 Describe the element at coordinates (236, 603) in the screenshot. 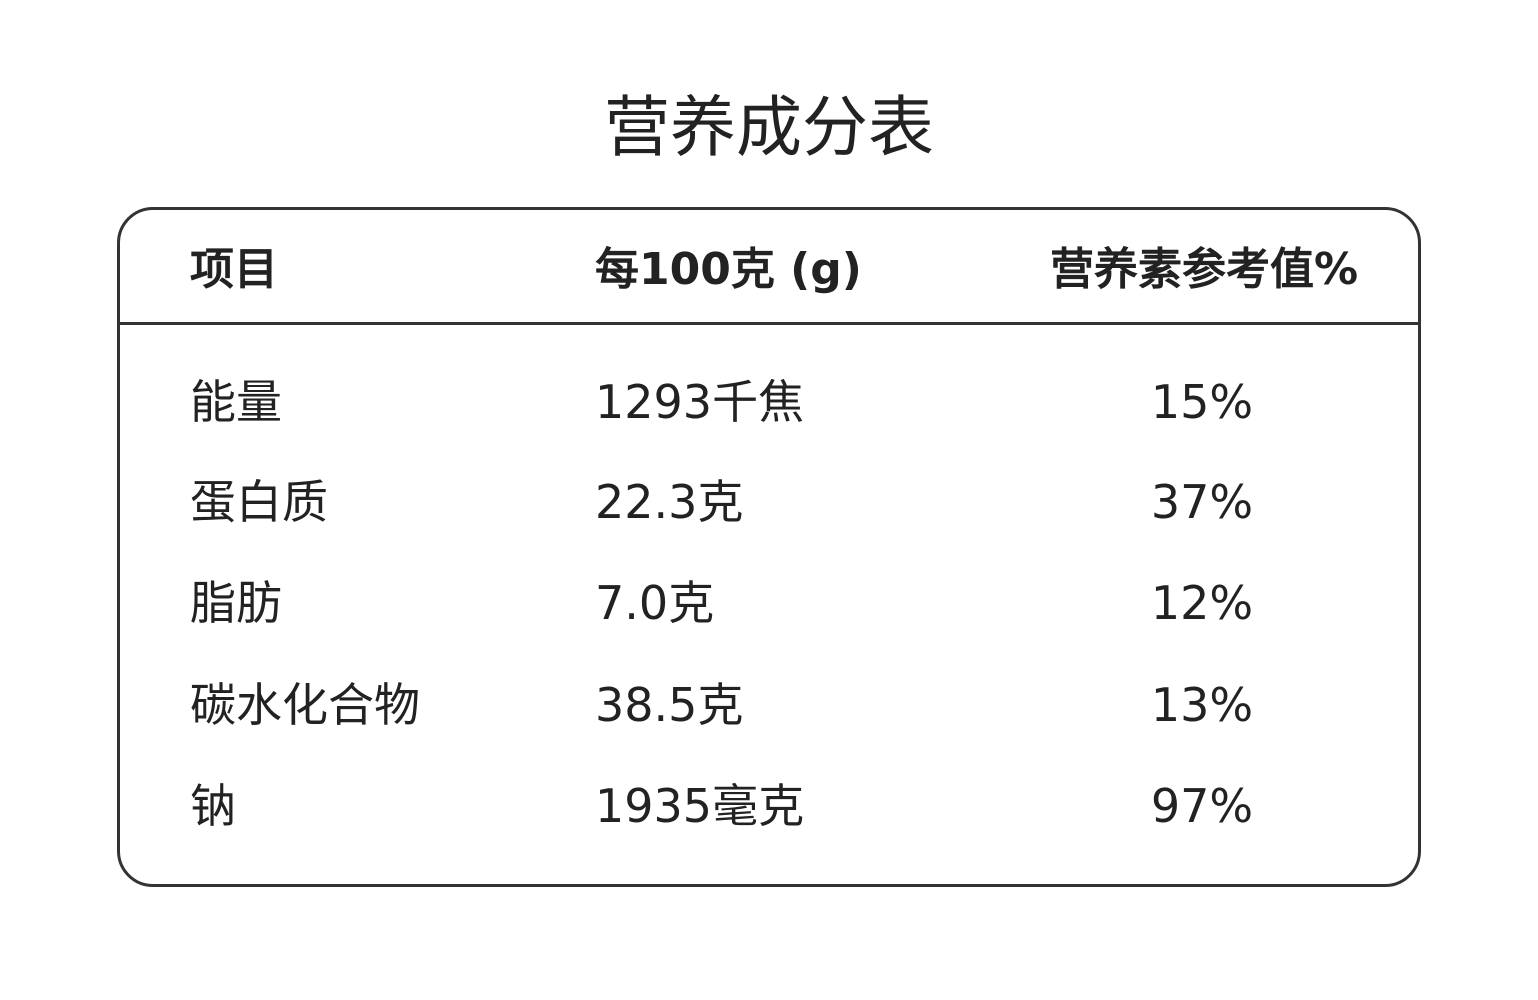

I see `row-item: 脂肪` at that location.